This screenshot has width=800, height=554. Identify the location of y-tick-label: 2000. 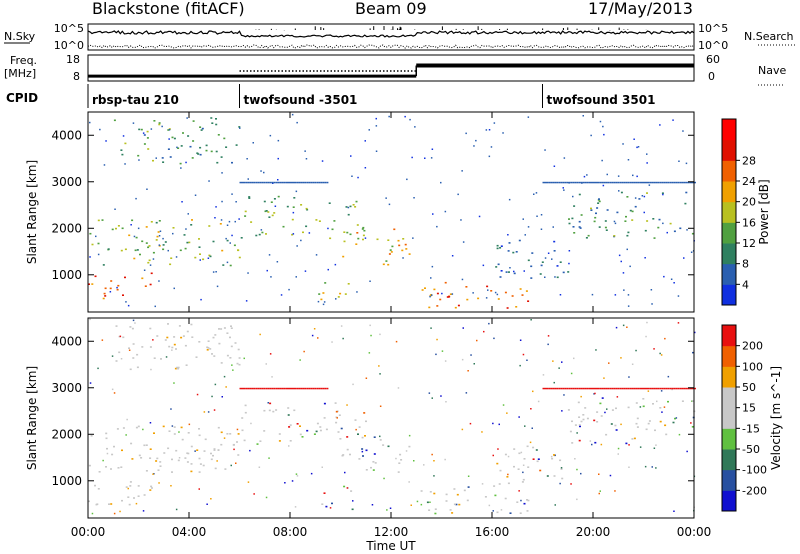
(66, 228).